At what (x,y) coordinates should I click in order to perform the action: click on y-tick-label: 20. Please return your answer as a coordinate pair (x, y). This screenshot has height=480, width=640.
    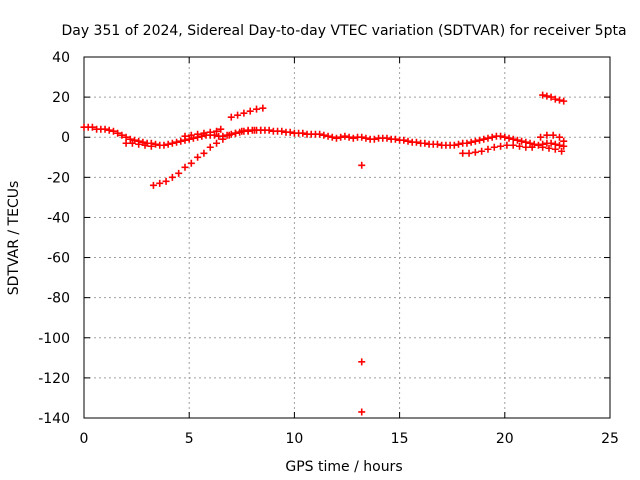
    Looking at the image, I should click on (61, 98).